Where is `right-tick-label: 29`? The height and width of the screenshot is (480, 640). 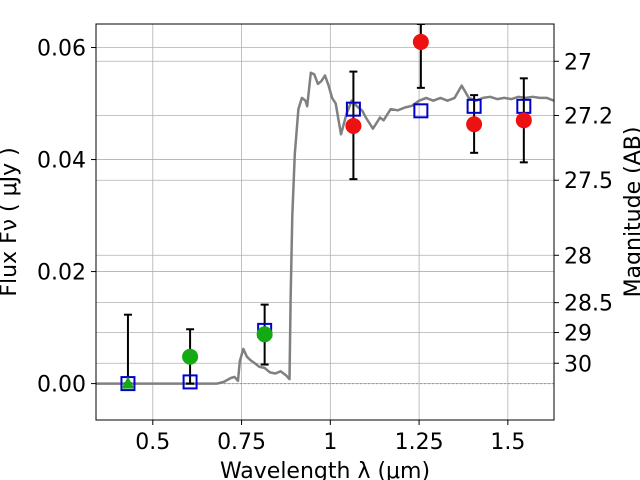
right-tick-label: 29 is located at coordinates (578, 334).